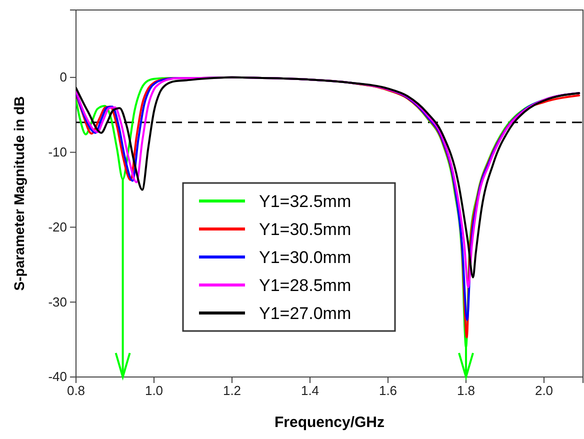 The image size is (584, 439). I want to click on y-tick-label: -30, so click(57, 302).